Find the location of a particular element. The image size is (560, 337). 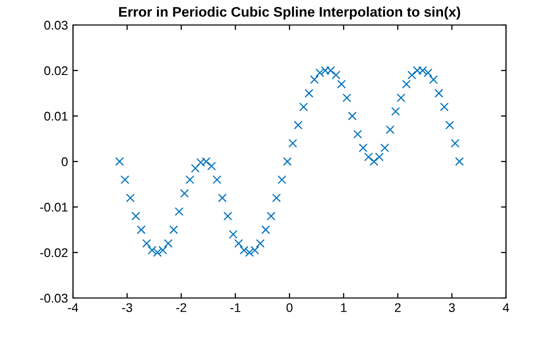

x-tick-label: 2 is located at coordinates (397, 307).